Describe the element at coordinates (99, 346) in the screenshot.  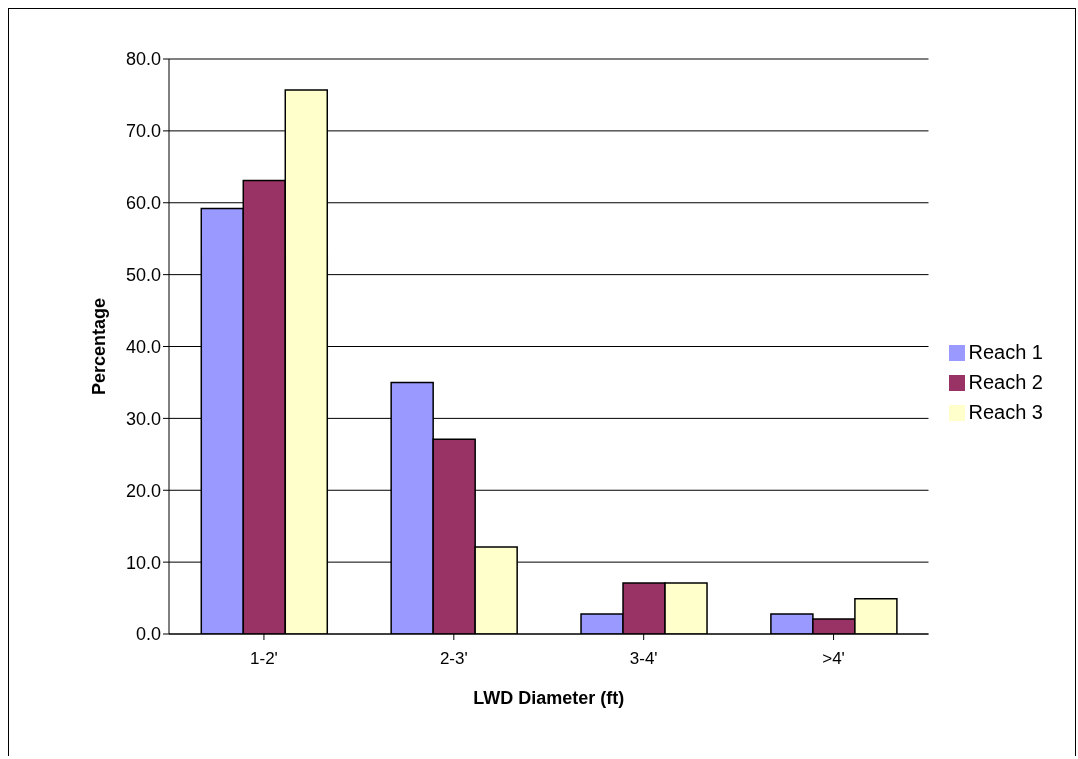
I see `y-axis-title: Percentage` at that location.